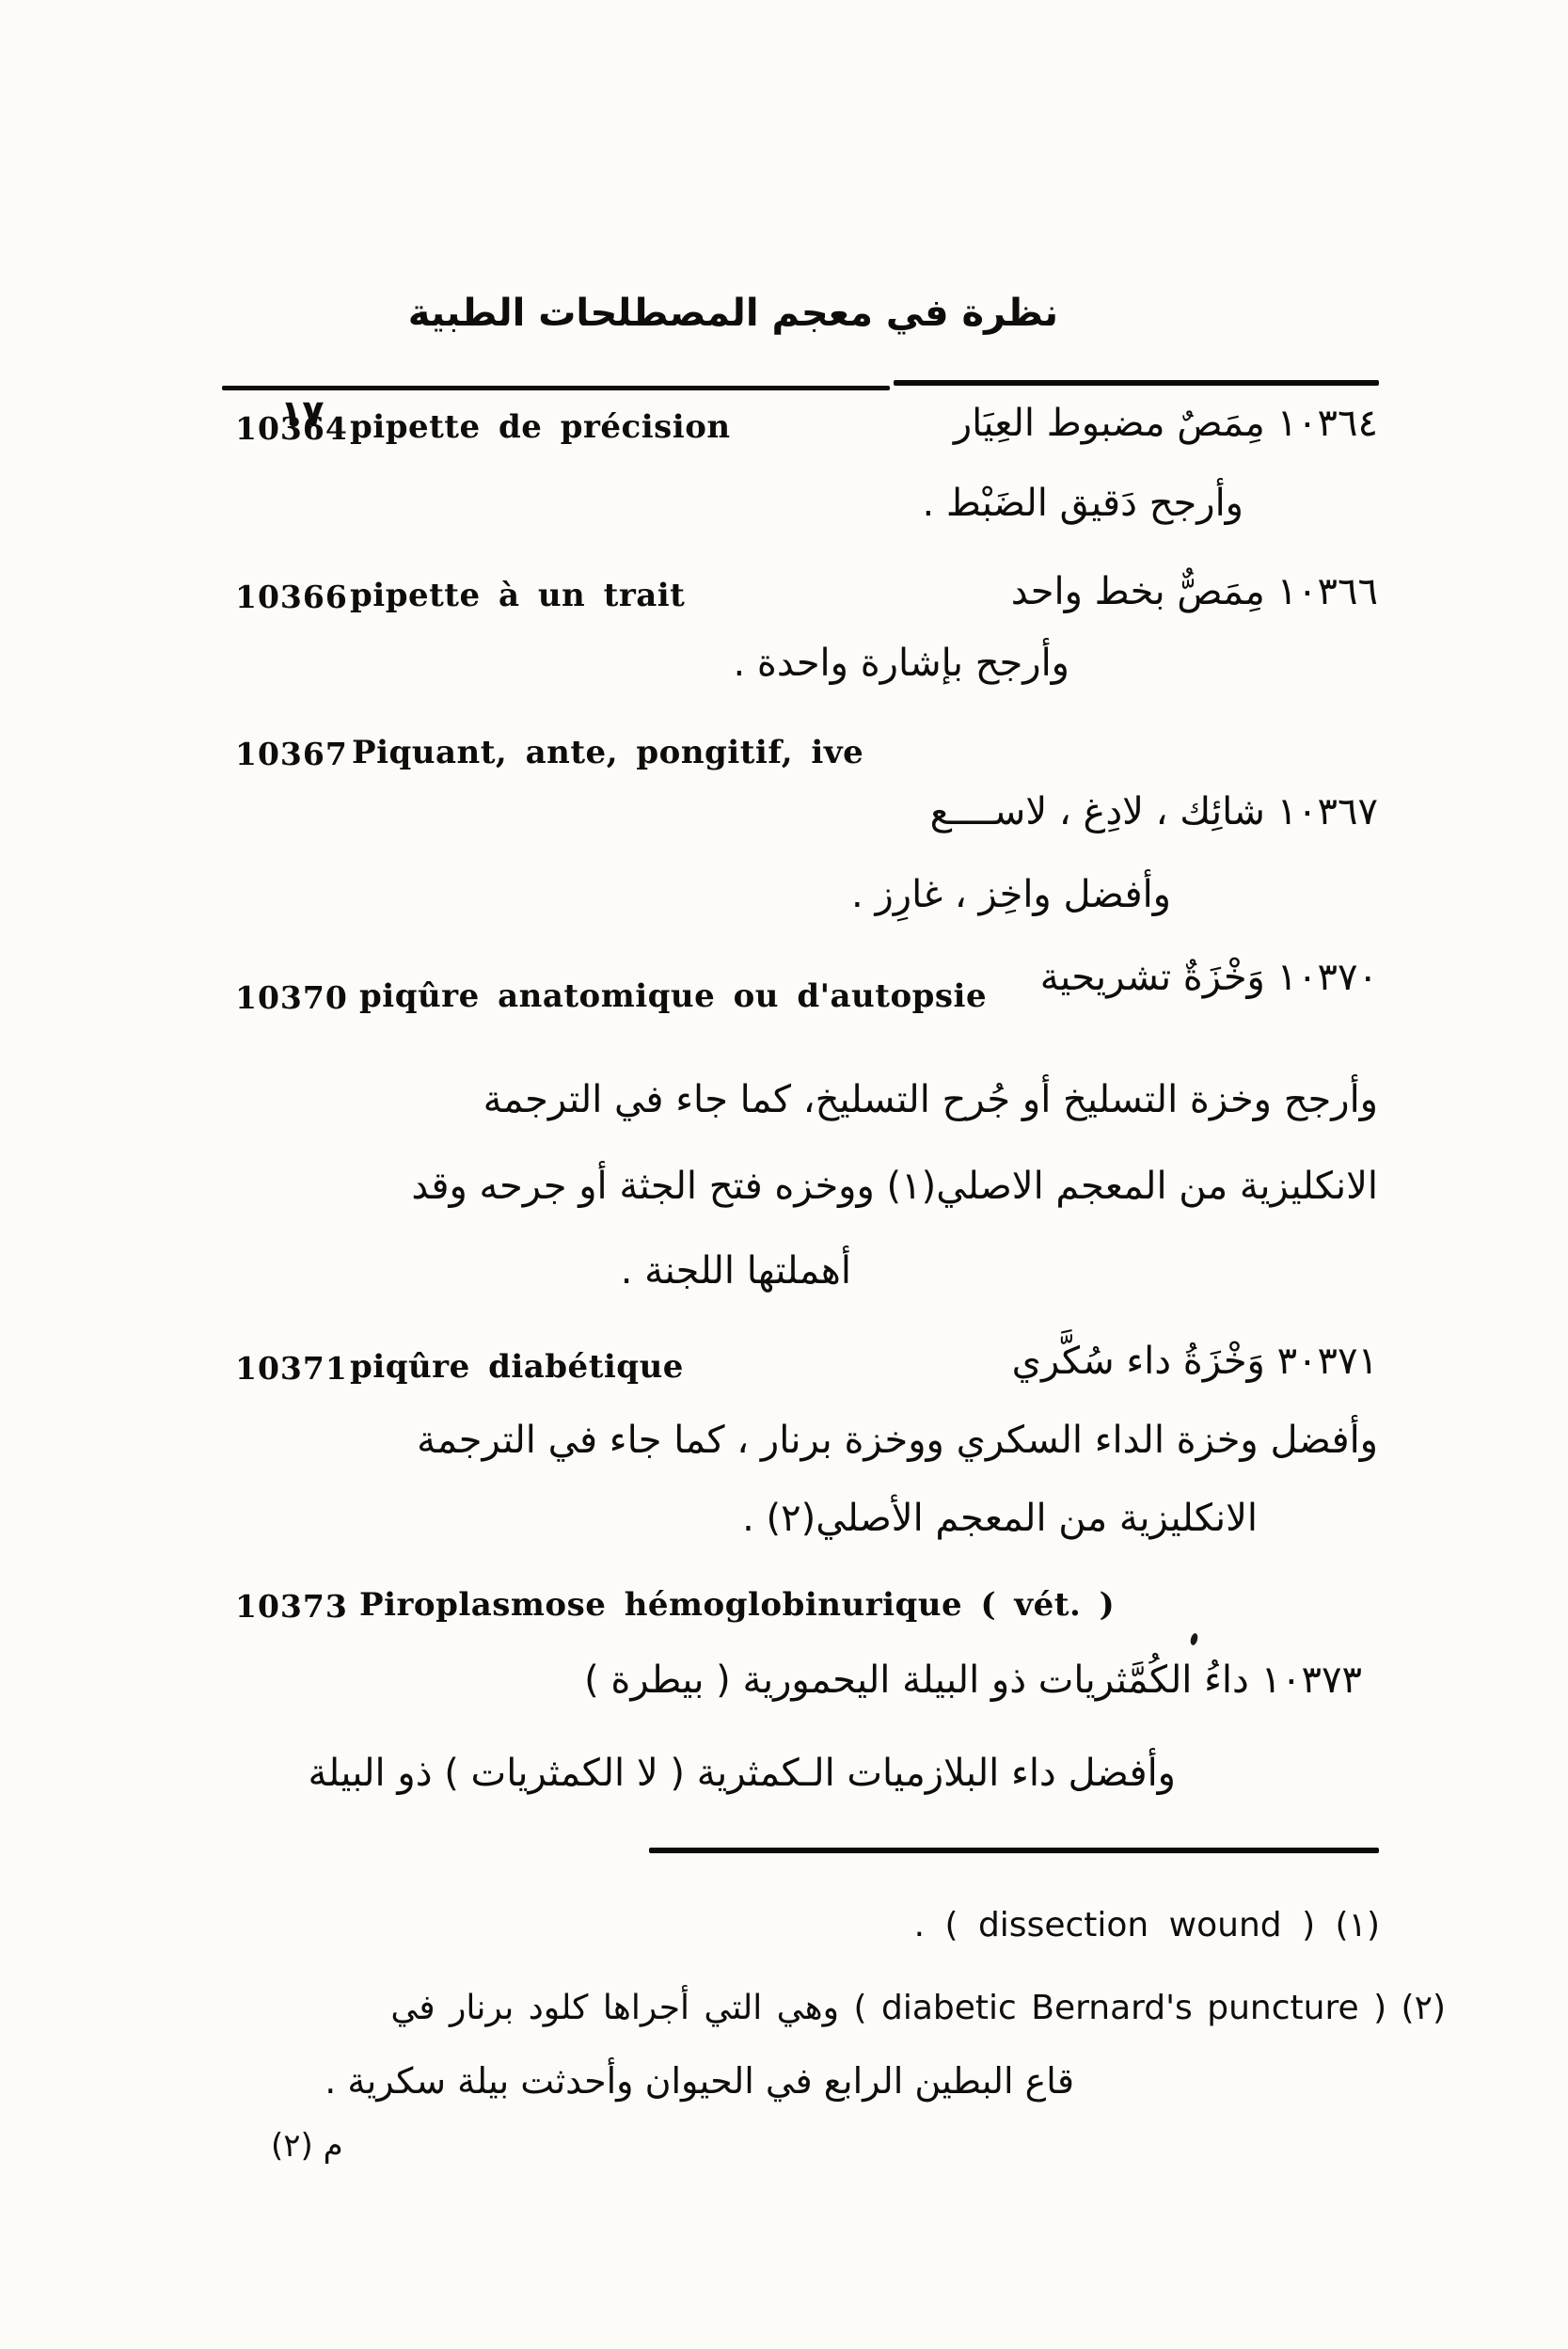 Image resolution: width=1568 pixels, height=2349 pixels. What do you see at coordinates (540, 427) in the screenshot?
I see `entry-10364-french-term: pipette de précision` at bounding box center [540, 427].